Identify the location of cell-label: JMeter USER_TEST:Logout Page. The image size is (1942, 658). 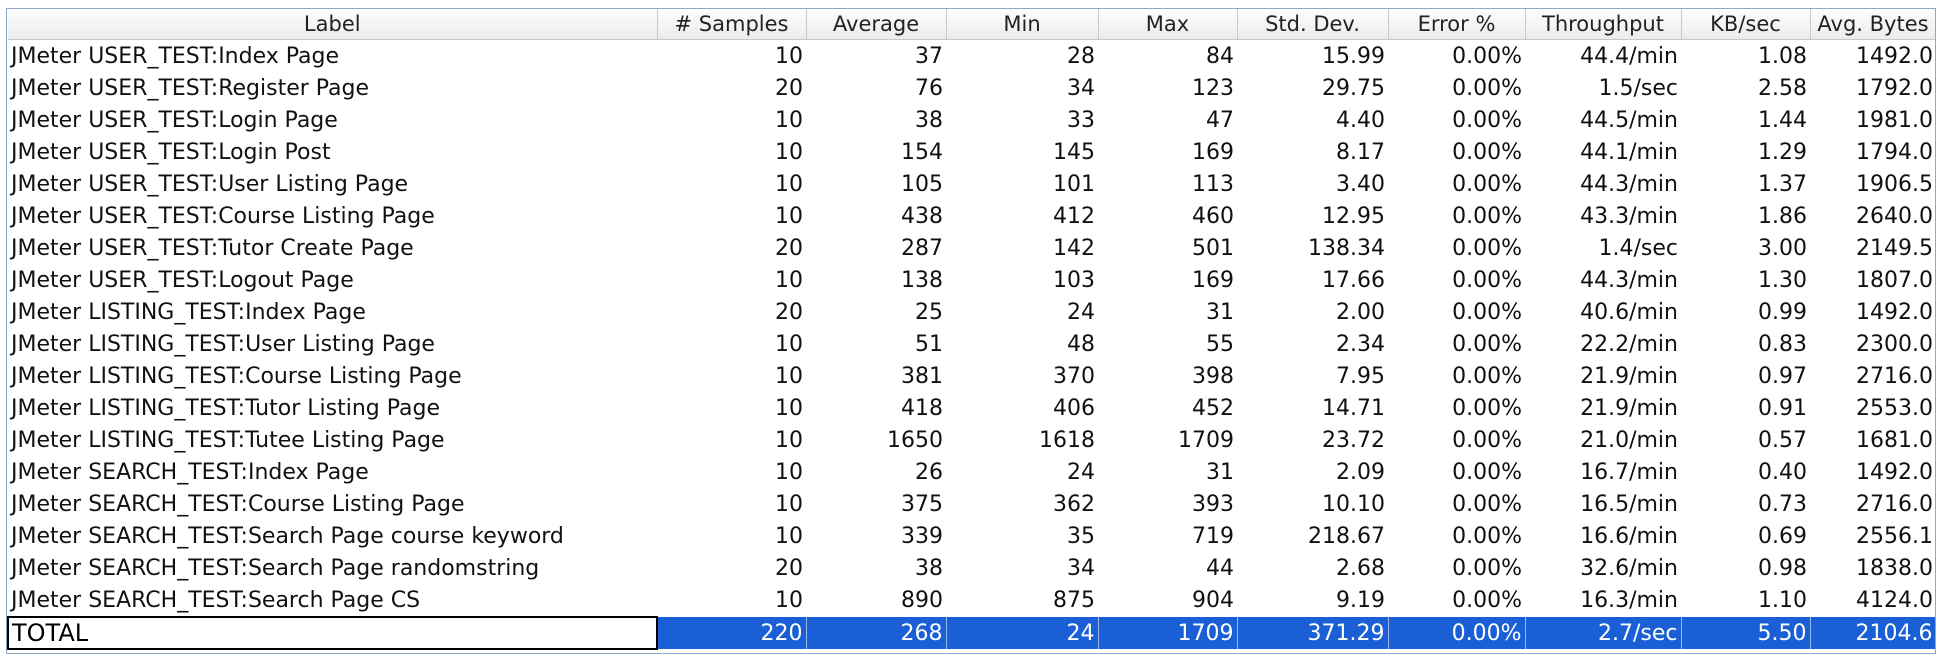
(182, 280).